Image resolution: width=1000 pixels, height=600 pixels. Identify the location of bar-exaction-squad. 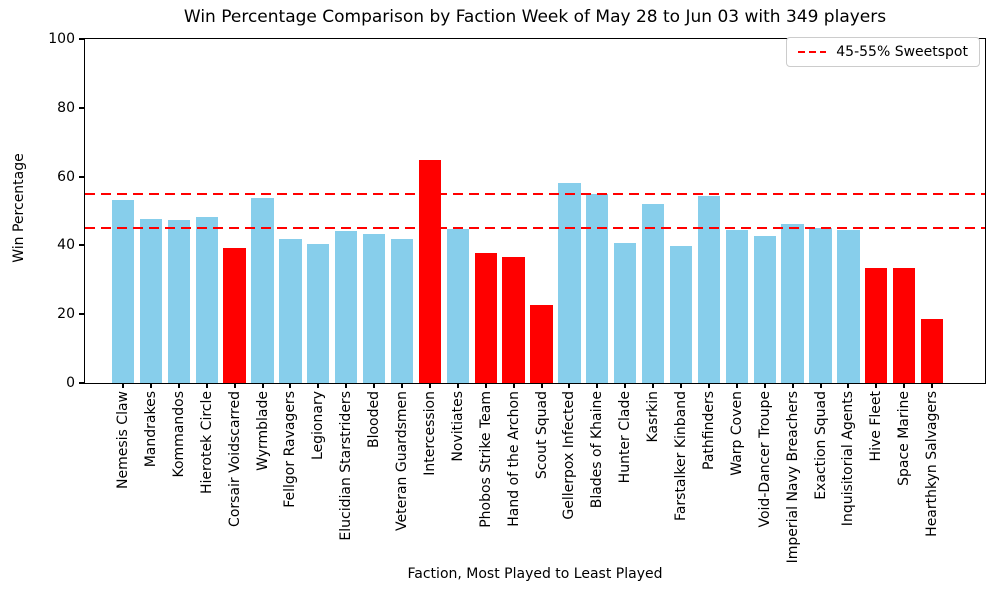
(820, 305).